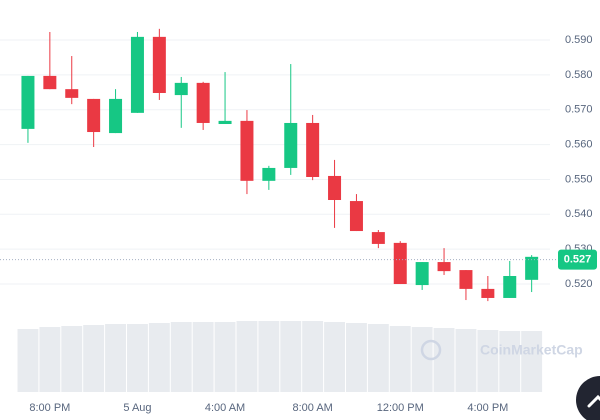  Describe the element at coordinates (225, 408) in the screenshot. I see `x-tick-label: 4:00 AM` at that location.